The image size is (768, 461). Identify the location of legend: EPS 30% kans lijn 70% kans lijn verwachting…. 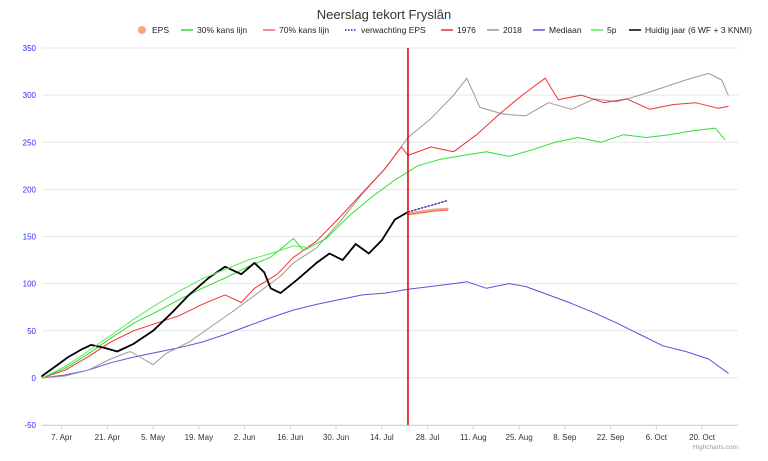
(445, 30).